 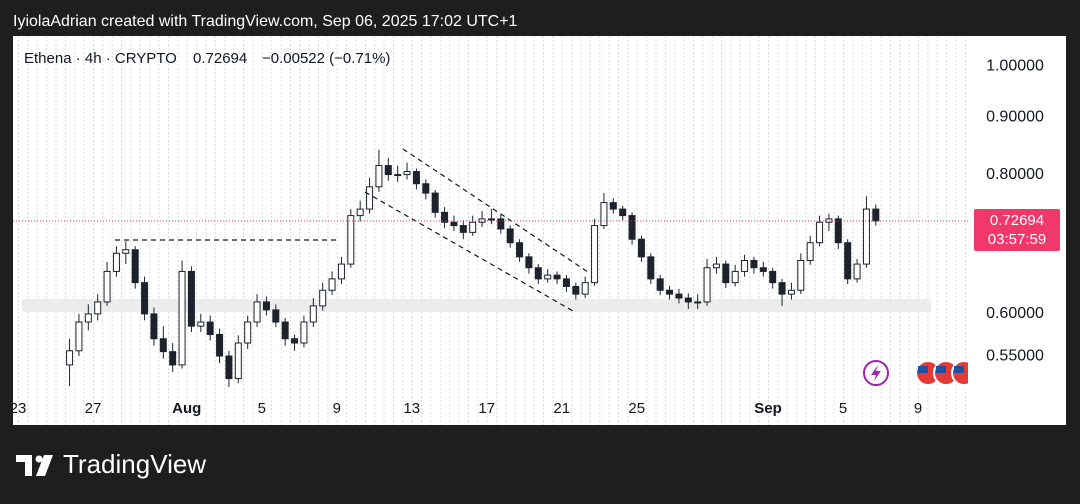 I want to click on icon-mask, so click(x=978, y=373).